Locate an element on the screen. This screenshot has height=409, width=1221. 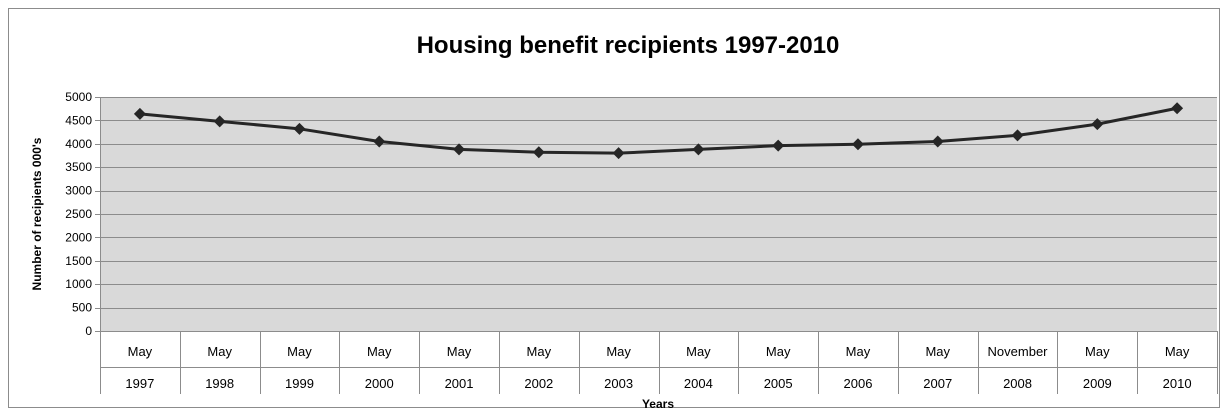
y-tick-label: 1500 is located at coordinates (78, 261).